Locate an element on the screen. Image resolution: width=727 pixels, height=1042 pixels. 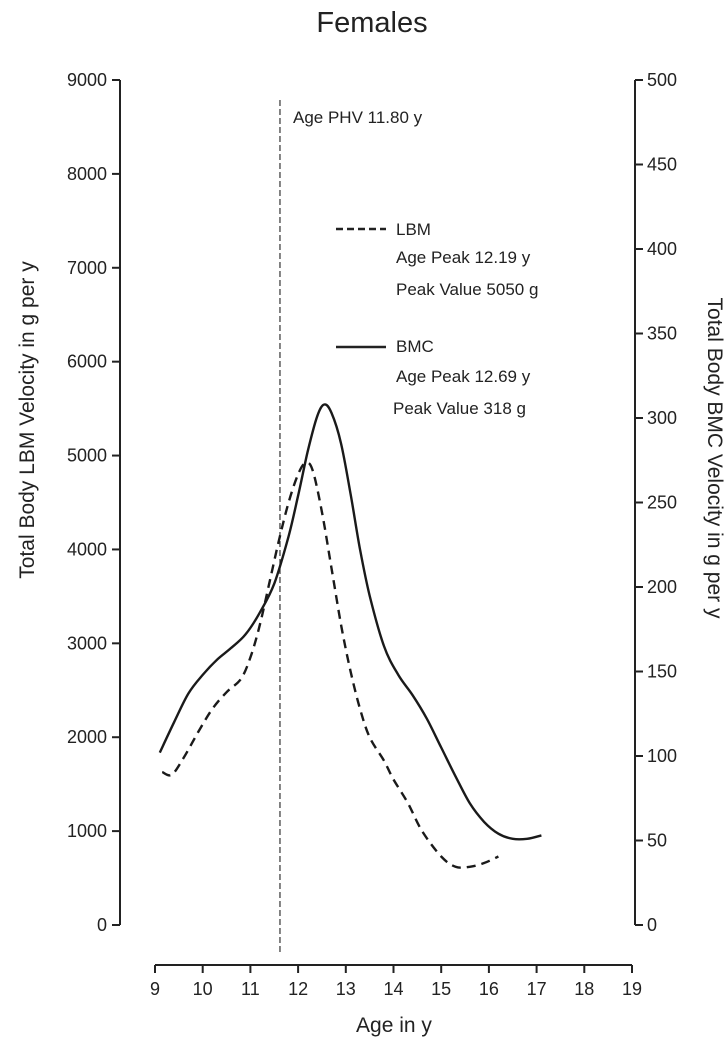
x-tick-label: 10 is located at coordinates (203, 989).